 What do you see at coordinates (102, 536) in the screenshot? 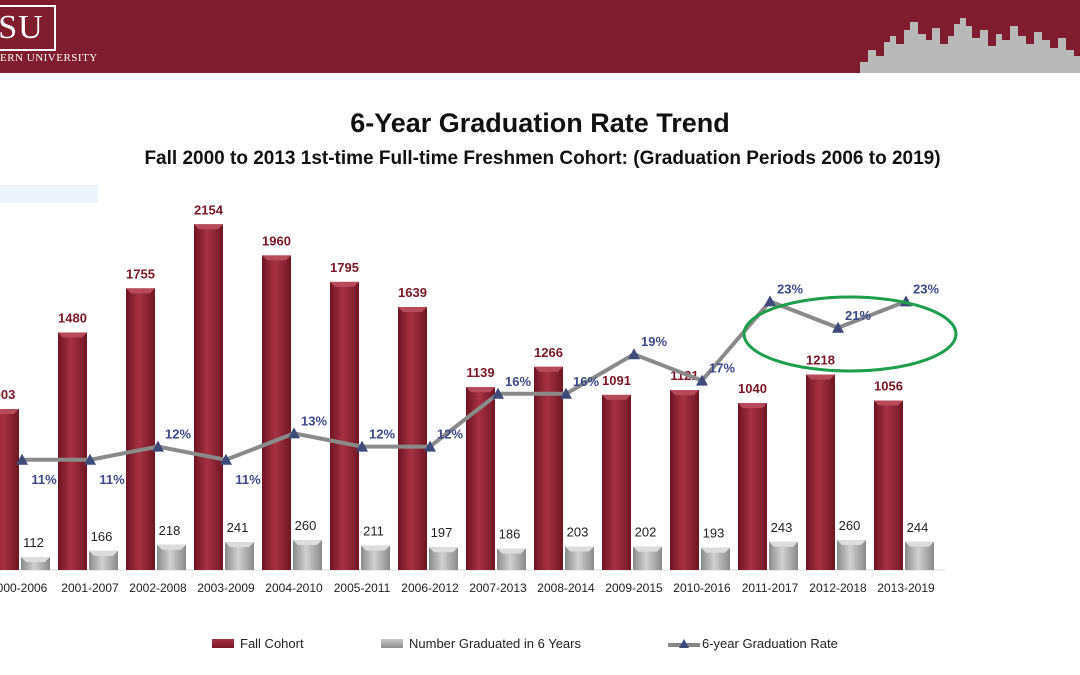
I see `graduated-label: 166` at bounding box center [102, 536].